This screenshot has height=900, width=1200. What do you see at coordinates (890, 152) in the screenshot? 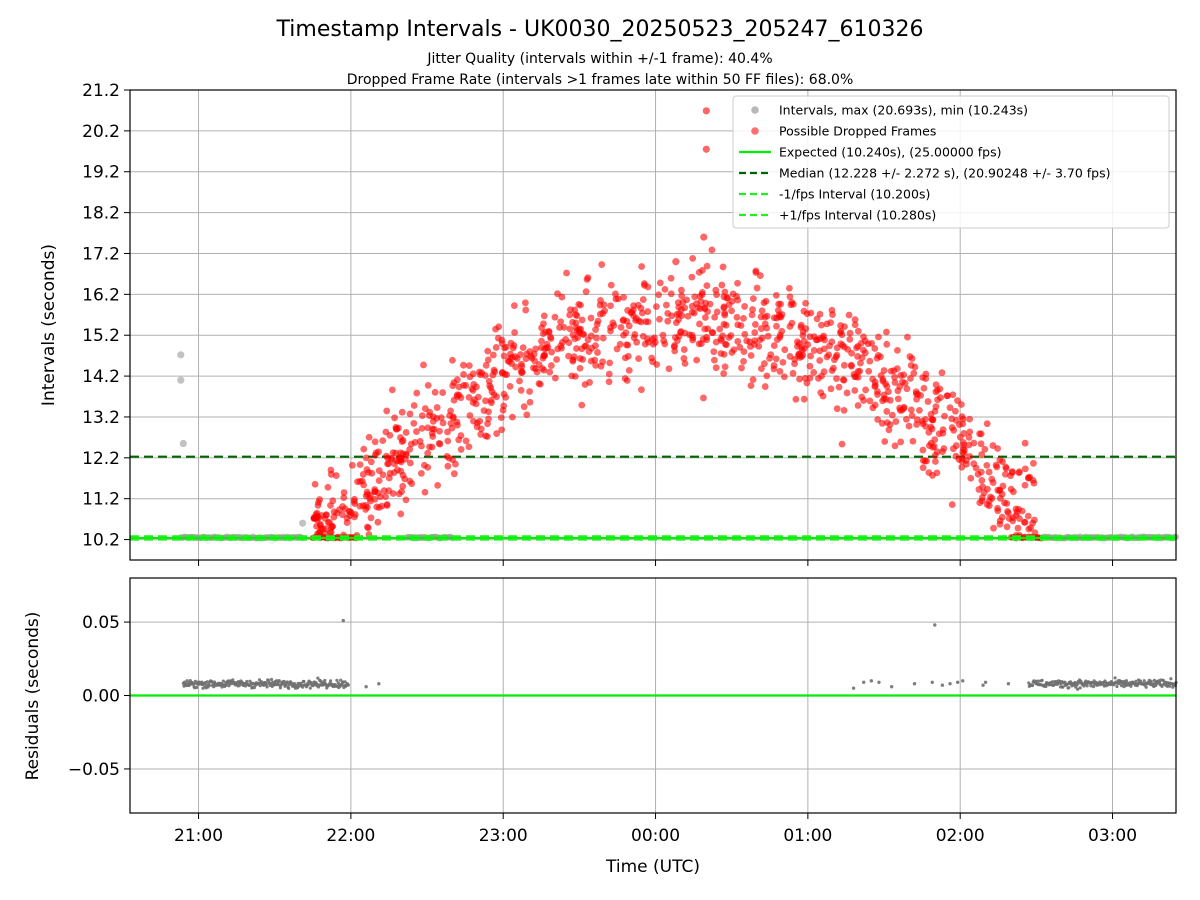
I see `legend-label: Expected (10.240s), (25.00000 fps)` at bounding box center [890, 152].